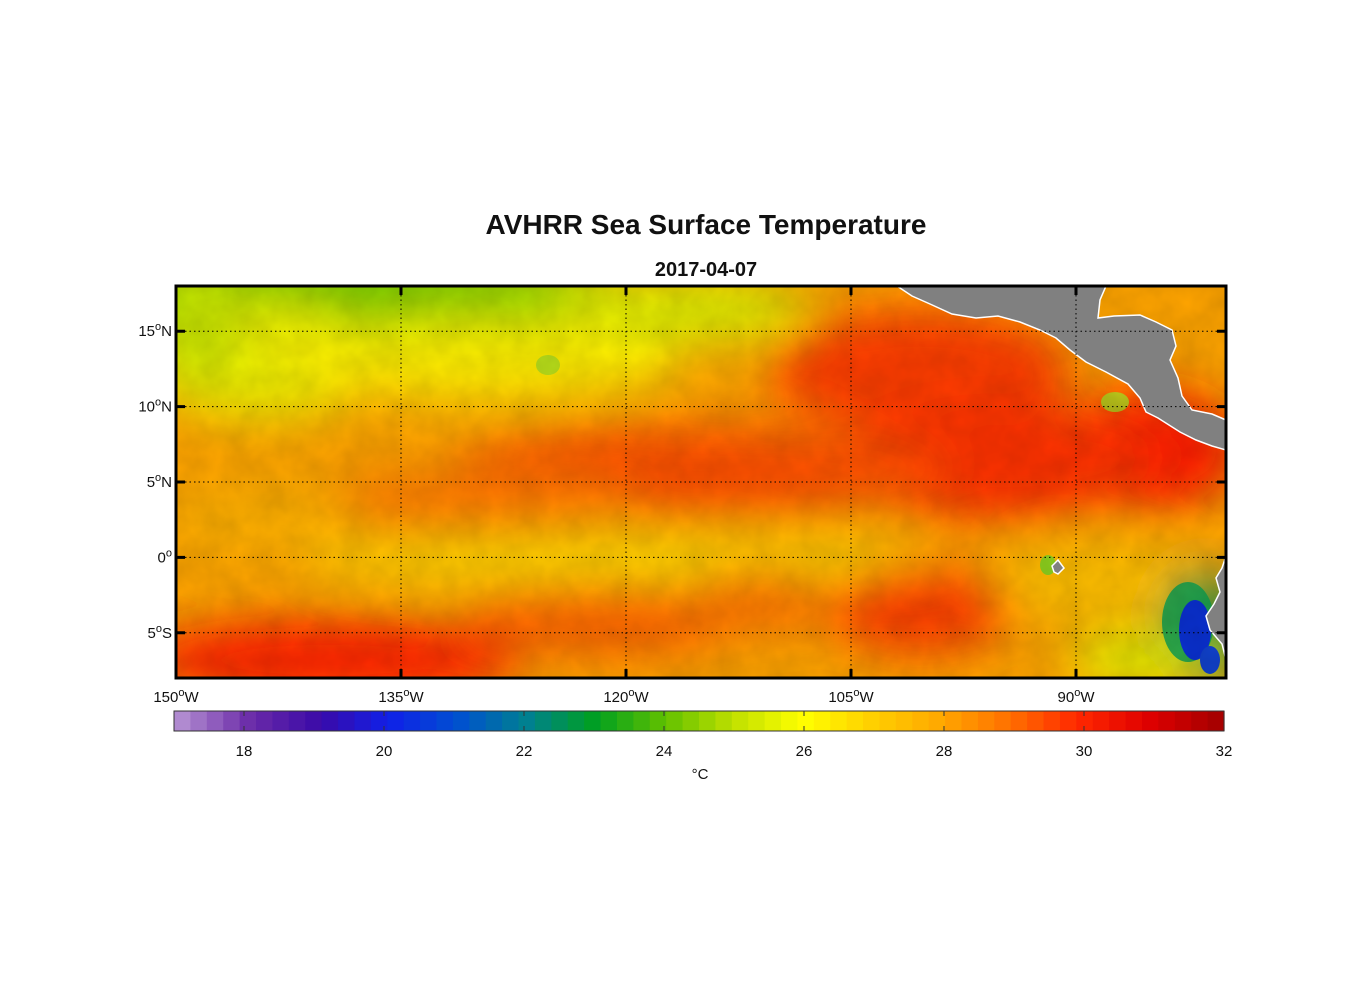 The height and width of the screenshot is (1000, 1356). I want to click on colorbar-cells, so click(699, 721).